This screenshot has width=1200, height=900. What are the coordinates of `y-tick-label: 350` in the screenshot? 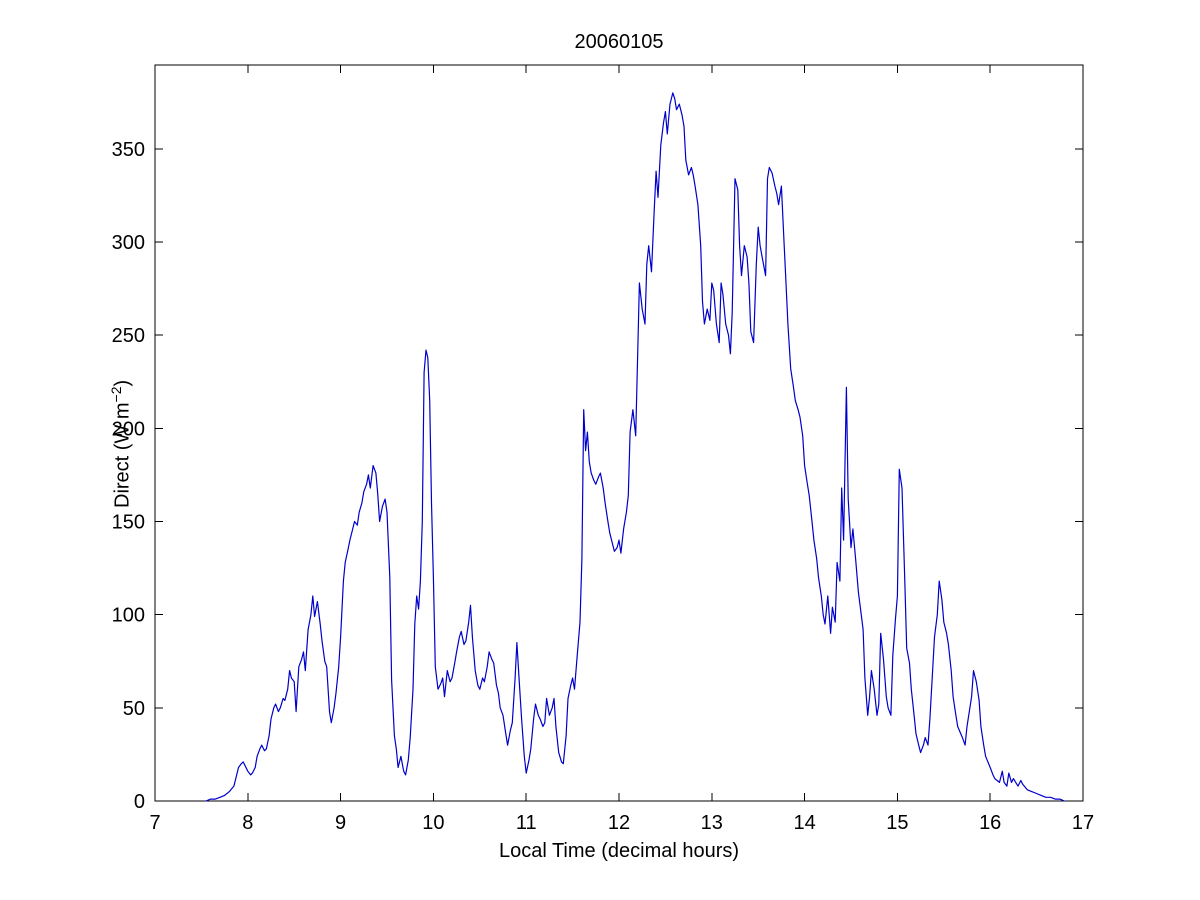 It's located at (128, 150).